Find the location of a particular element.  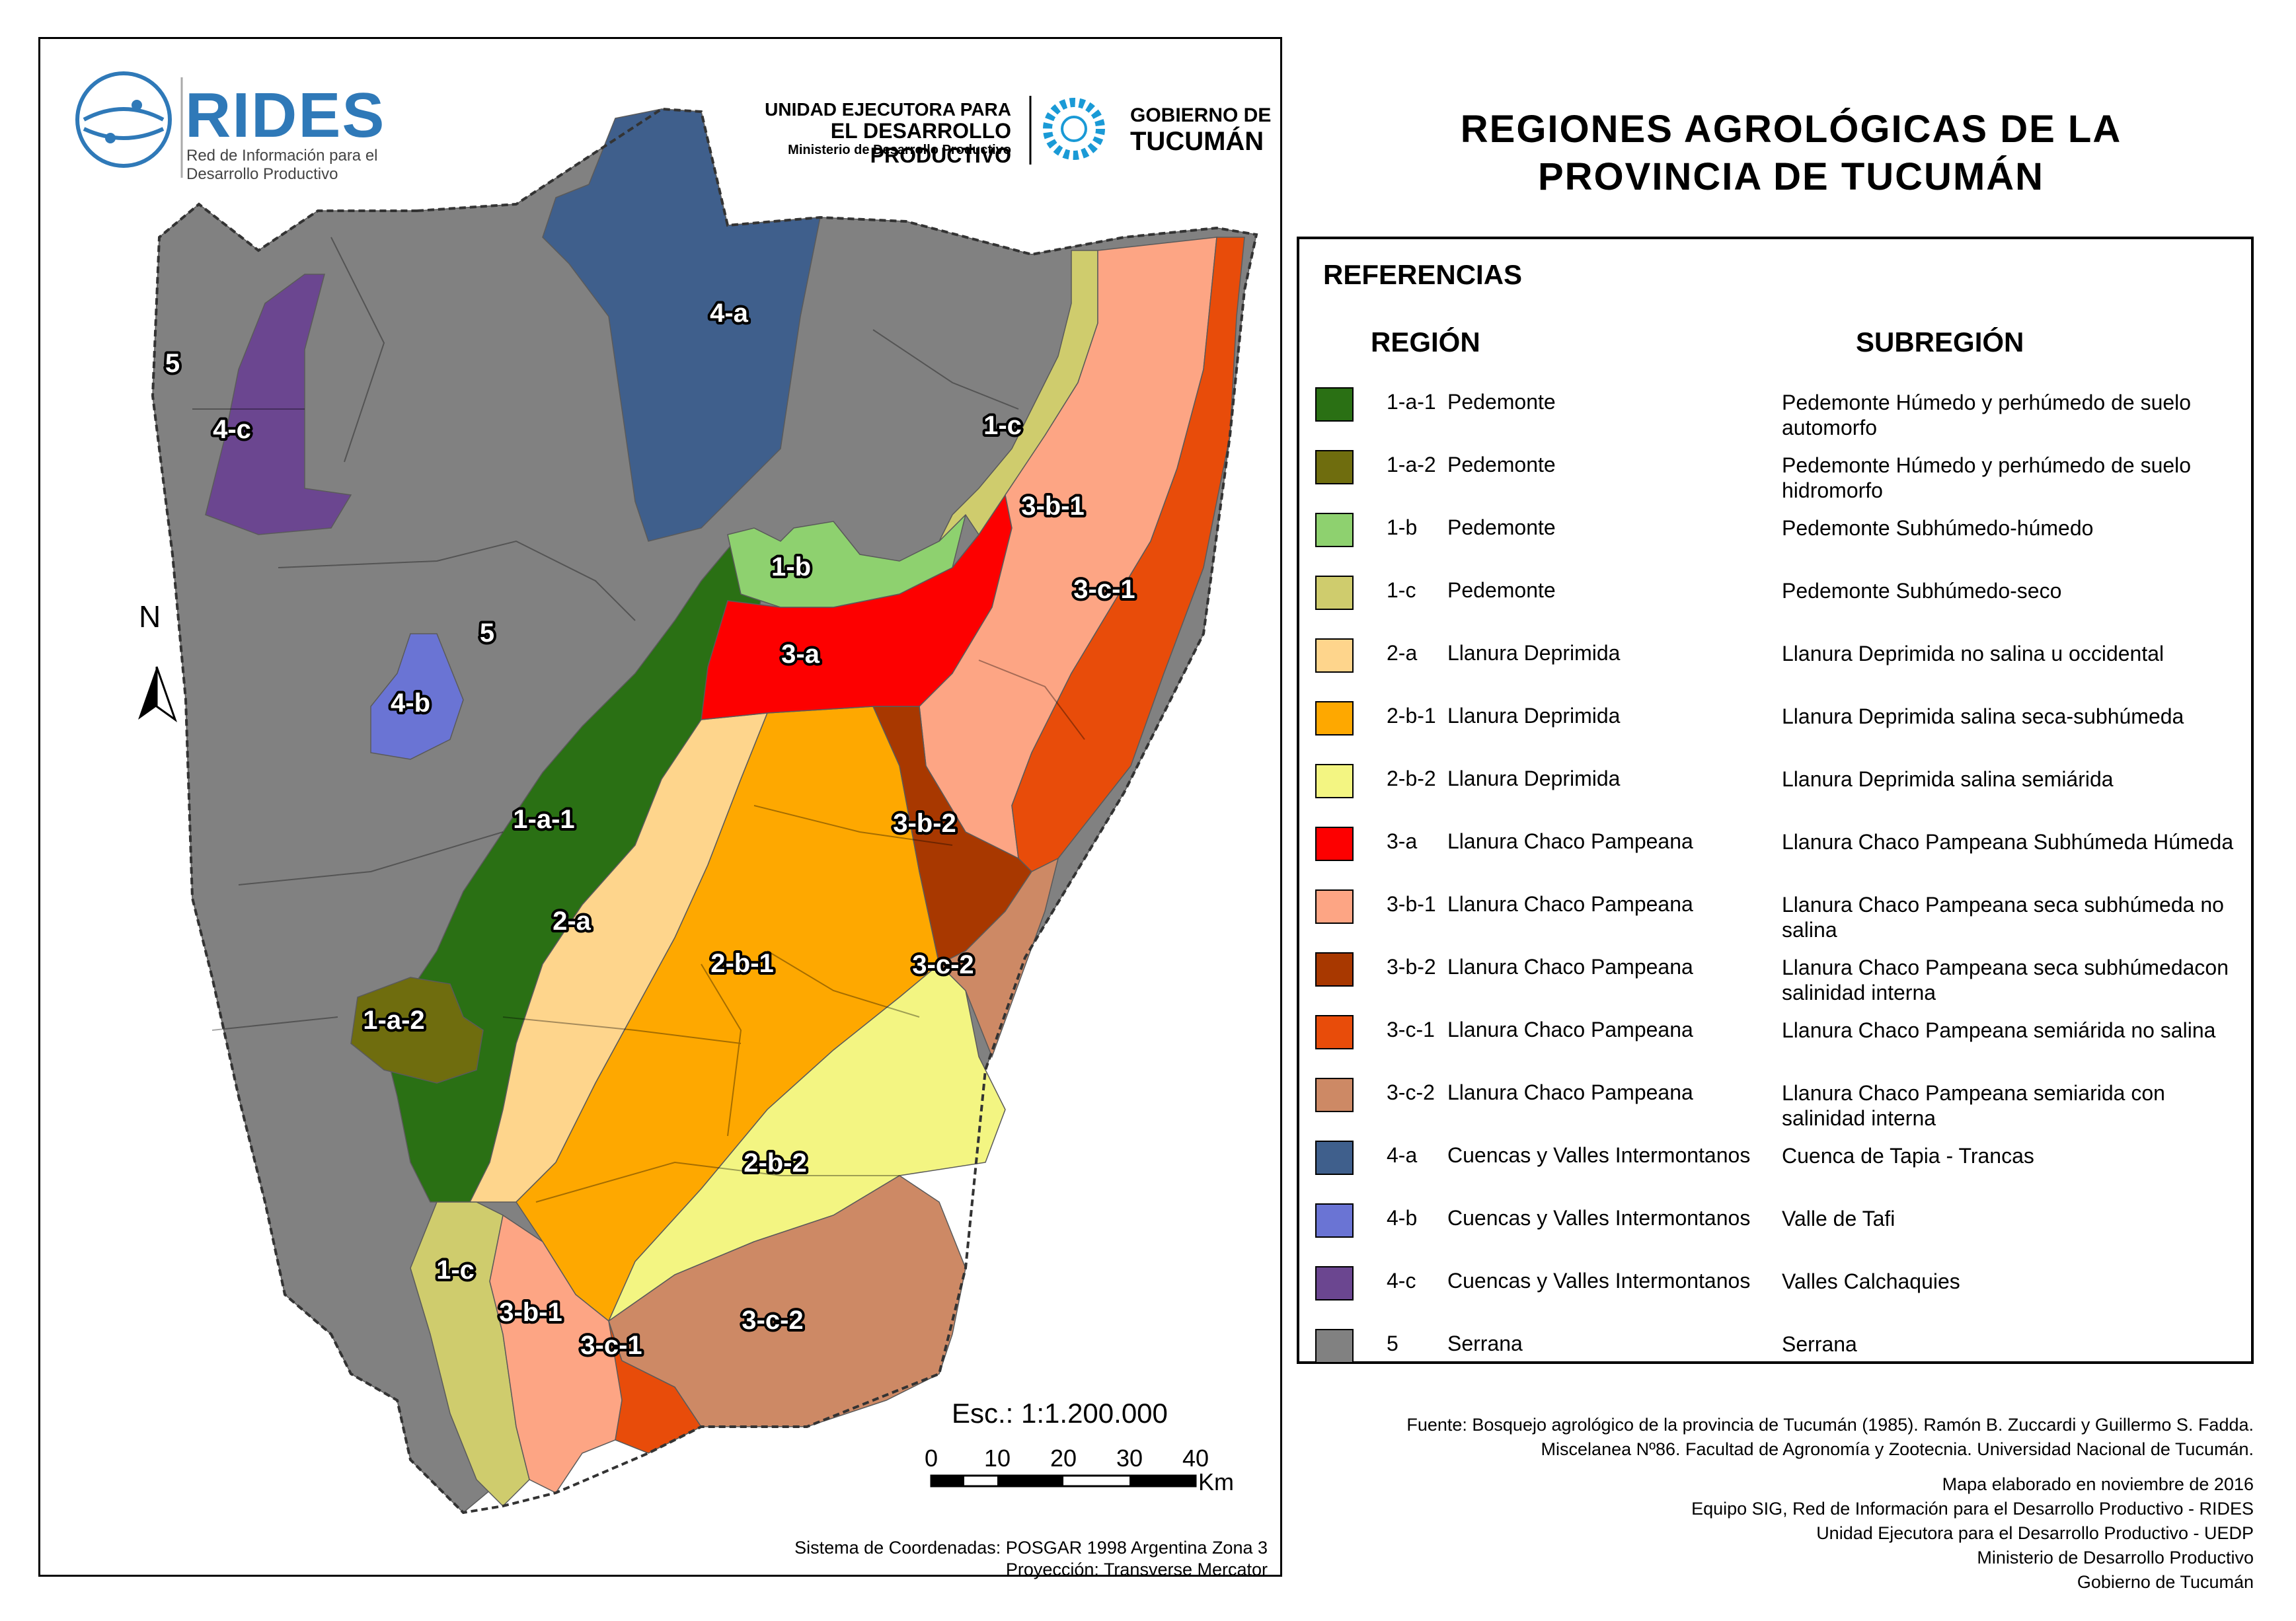

legend-code: 2-a is located at coordinates (1402, 653).